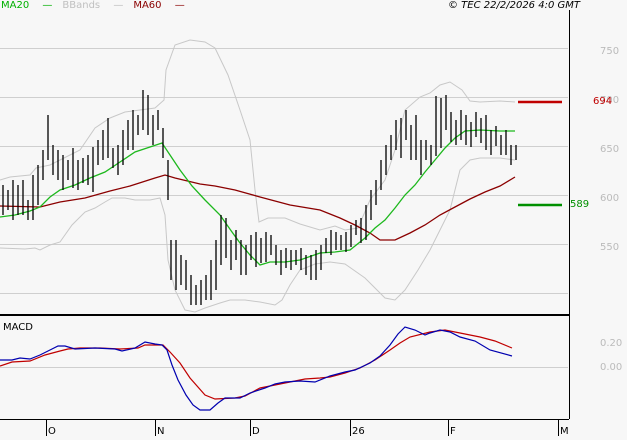  I want to click on legend-bbands-label: BBands, so click(81, 5).